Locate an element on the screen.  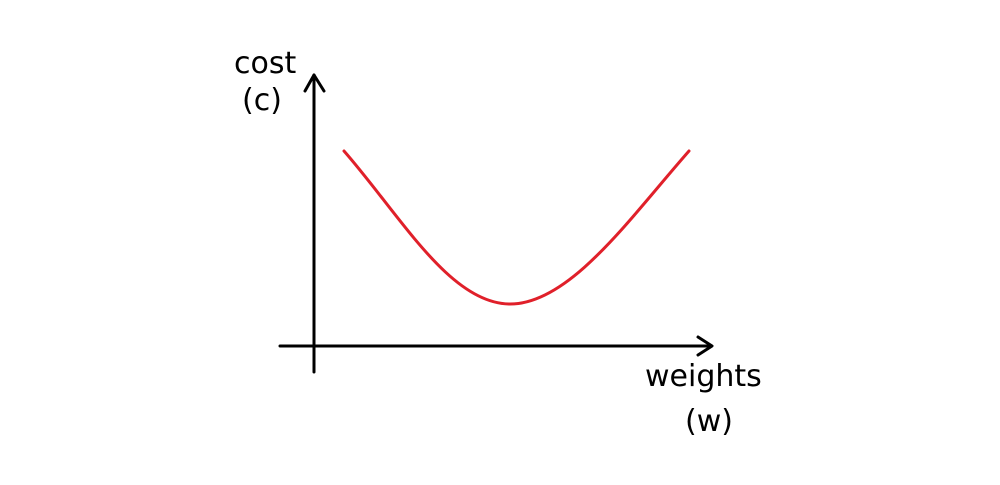
x-axis-arrowhead is located at coordinates (705, 346).